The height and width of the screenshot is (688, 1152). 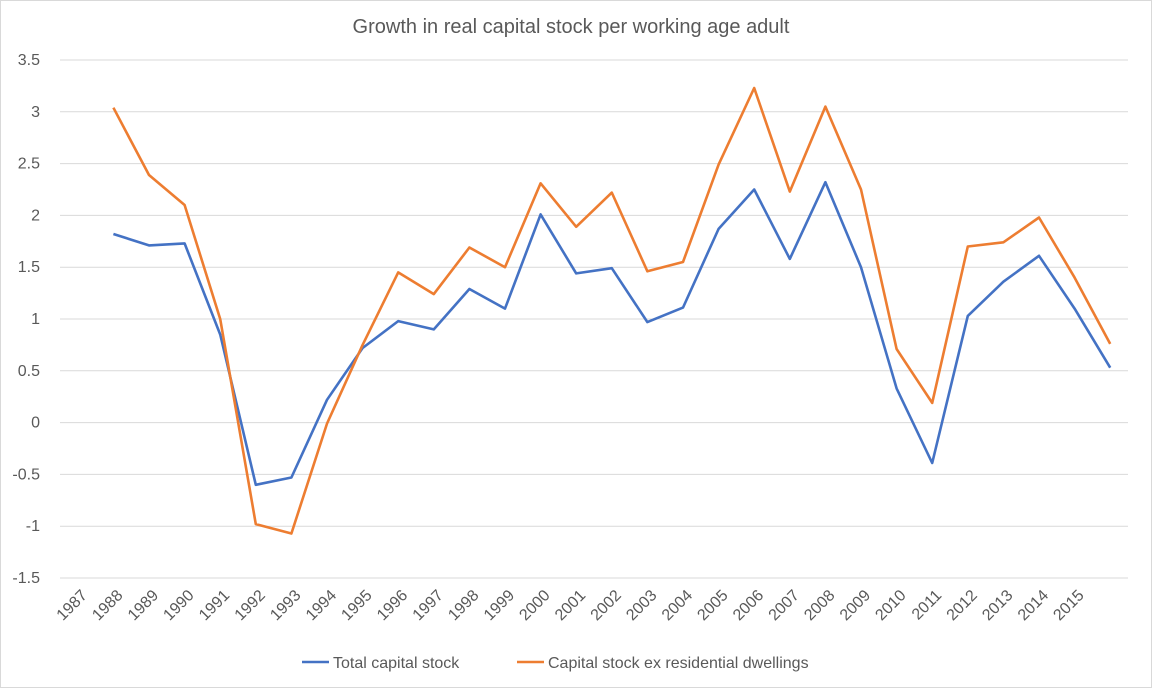 I want to click on x-tick-label: 1999, so click(x=499, y=605).